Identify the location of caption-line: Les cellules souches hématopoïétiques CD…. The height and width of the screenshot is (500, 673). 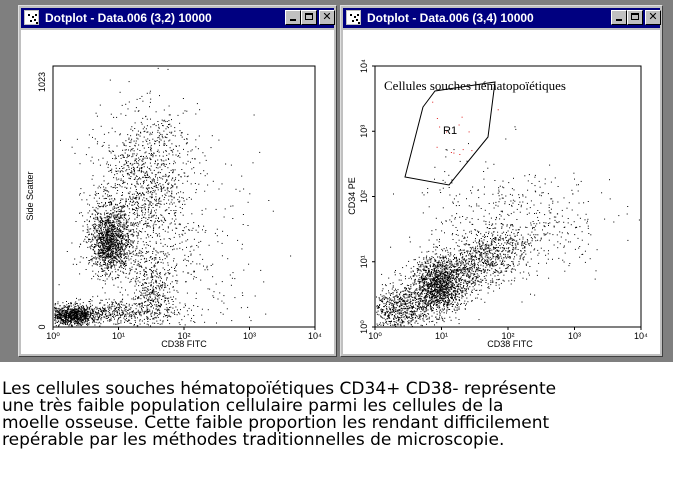
(279, 389).